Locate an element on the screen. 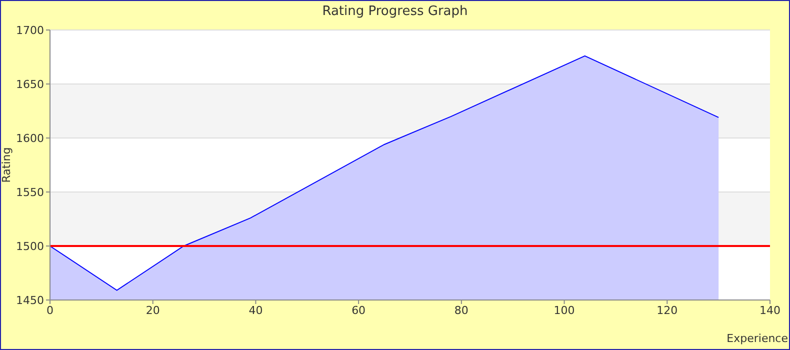  y-tick-label: 1550 is located at coordinates (30, 192).